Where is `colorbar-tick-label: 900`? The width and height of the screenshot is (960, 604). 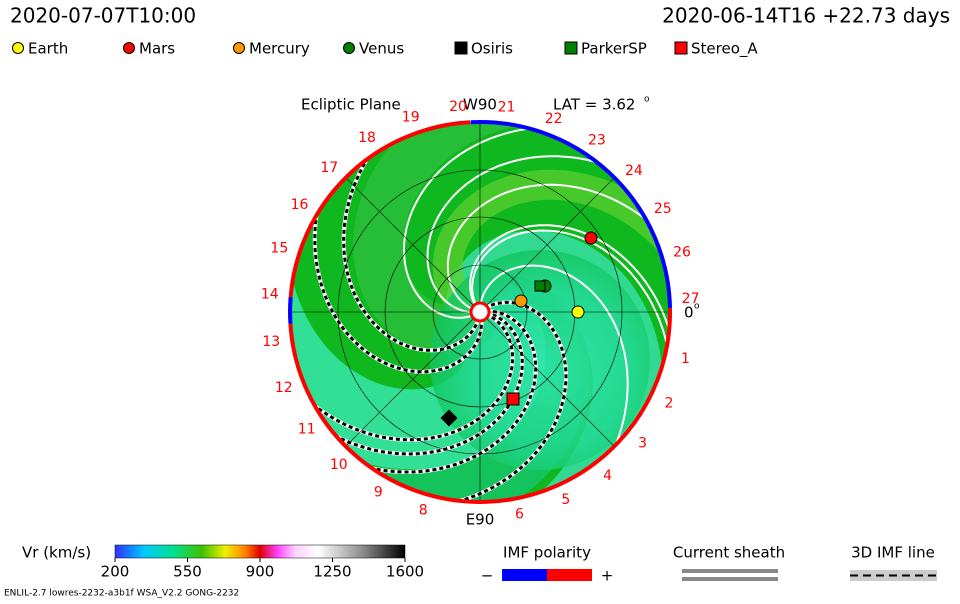
colorbar-tick-label: 900 is located at coordinates (260, 572).